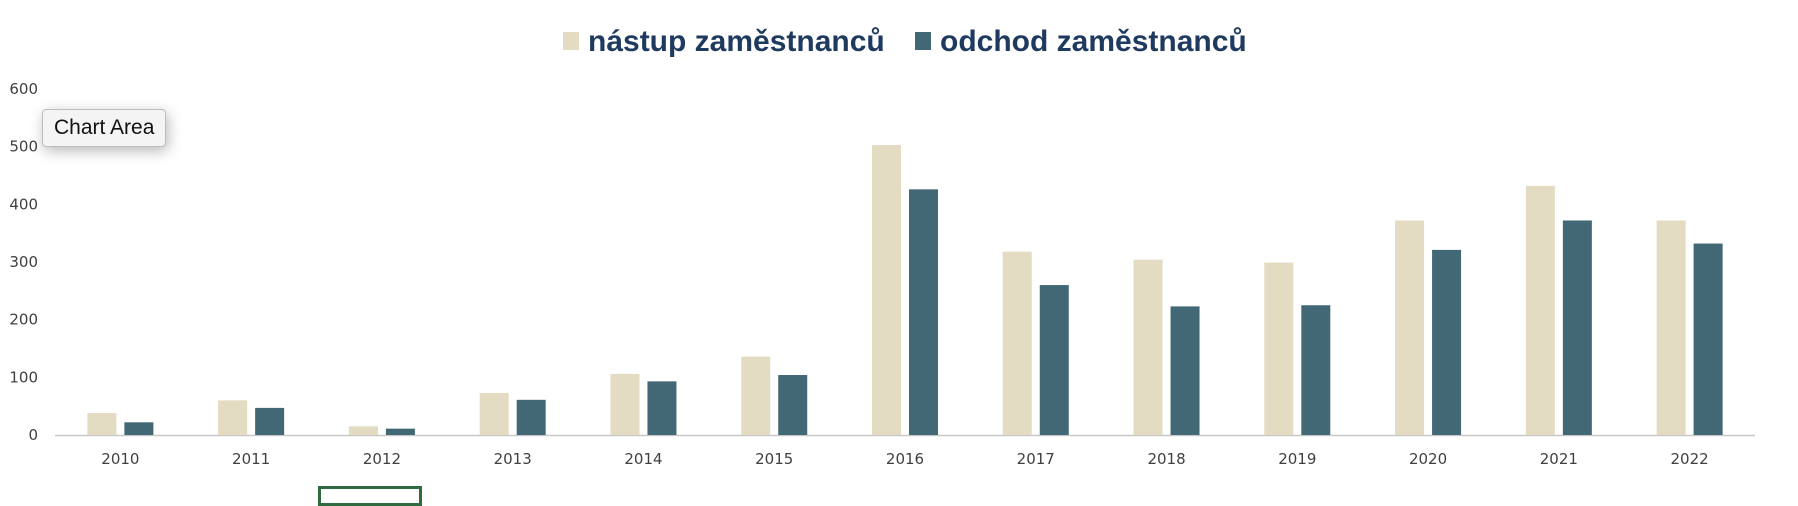 The image size is (1798, 506). Describe the element at coordinates (23, 89) in the screenshot. I see `y-tick-label: 600` at that location.